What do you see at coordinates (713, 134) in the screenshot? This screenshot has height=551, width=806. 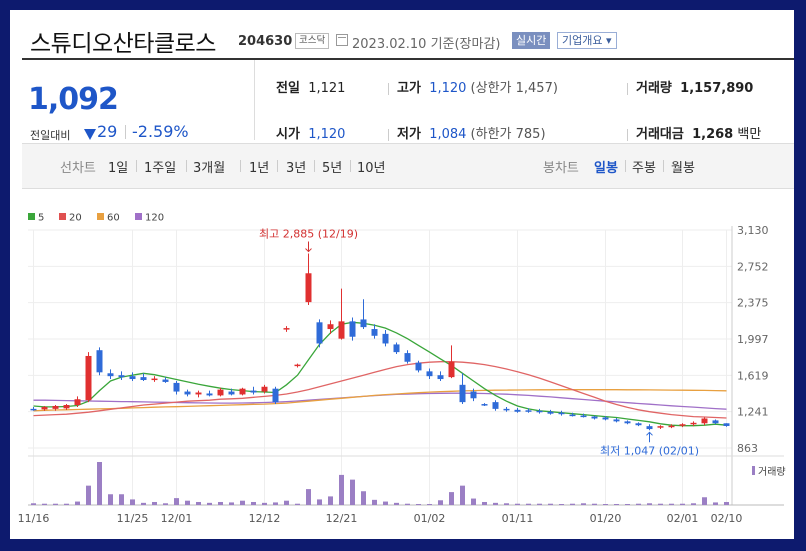 I see `stat-value: 1,268` at bounding box center [713, 134].